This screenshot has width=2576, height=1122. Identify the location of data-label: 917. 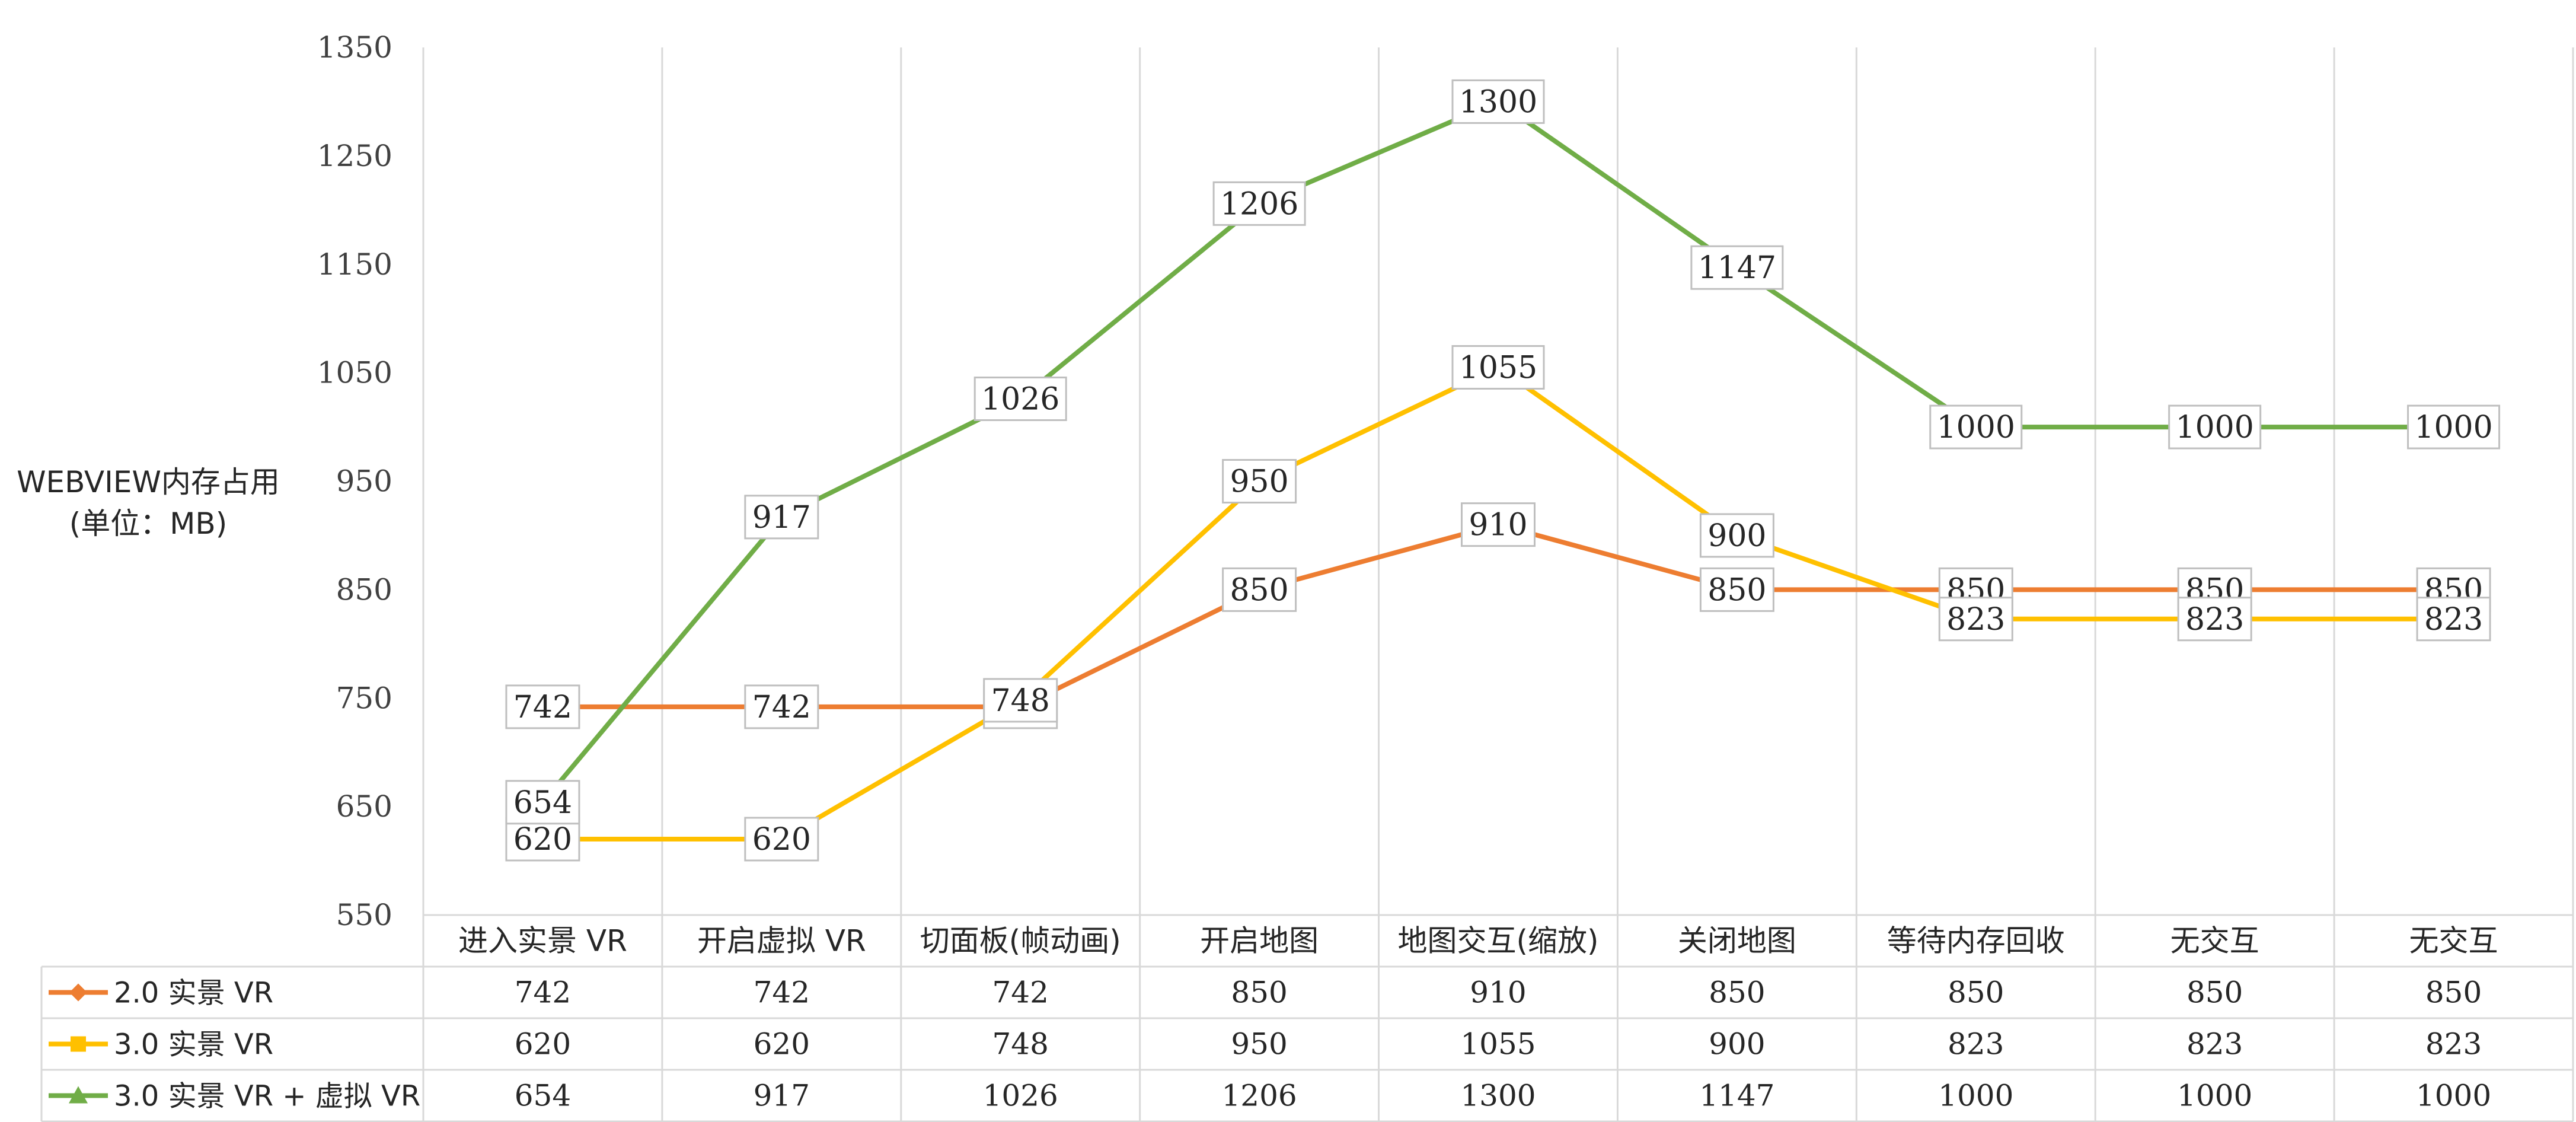
(781, 518).